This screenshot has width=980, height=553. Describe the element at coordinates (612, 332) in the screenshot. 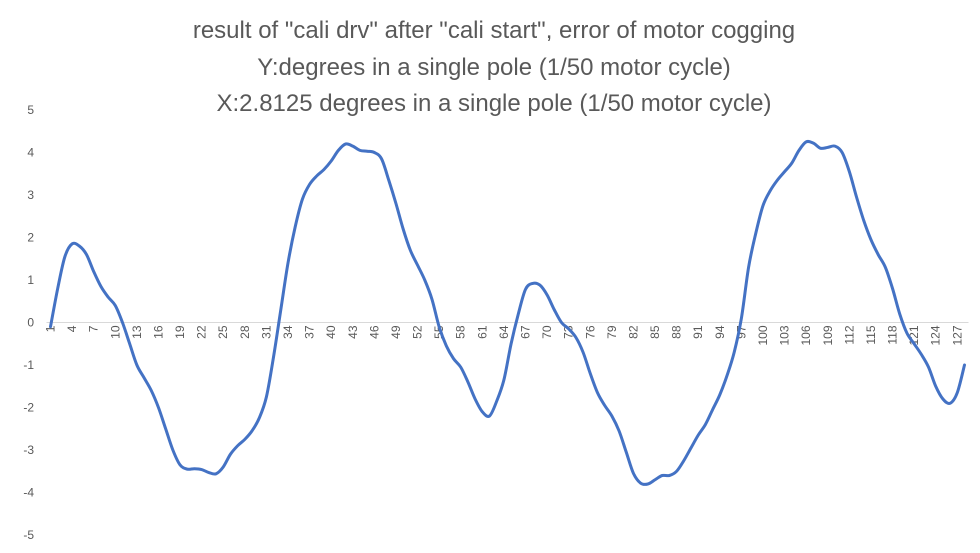

I see `x-tick-label: 79` at that location.